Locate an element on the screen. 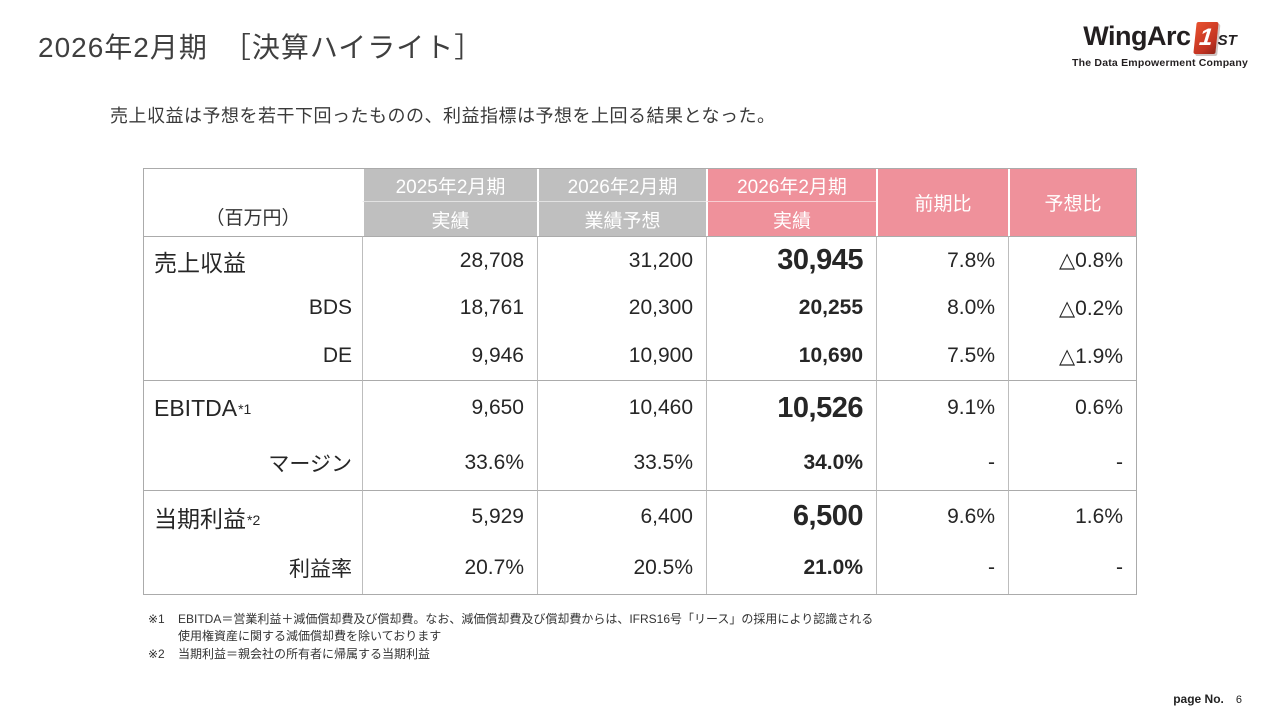 The height and width of the screenshot is (720, 1280). cell-value: 34.0% is located at coordinates (791, 462).